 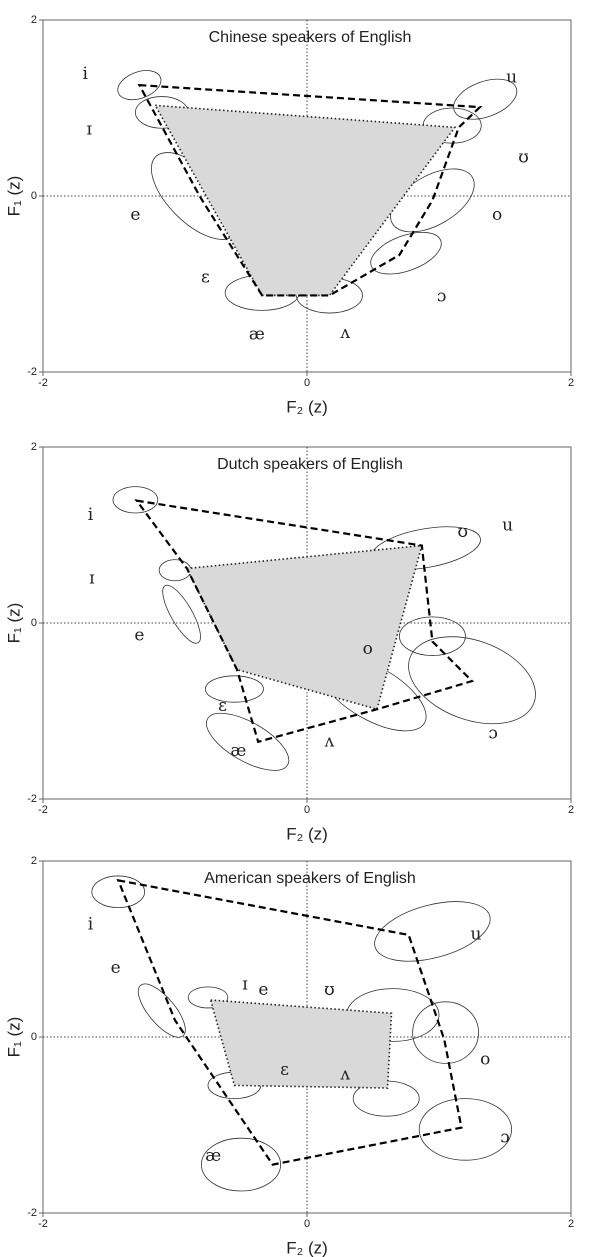 I want to click on chart-title: Dutch speakers of English, so click(x=310, y=464).